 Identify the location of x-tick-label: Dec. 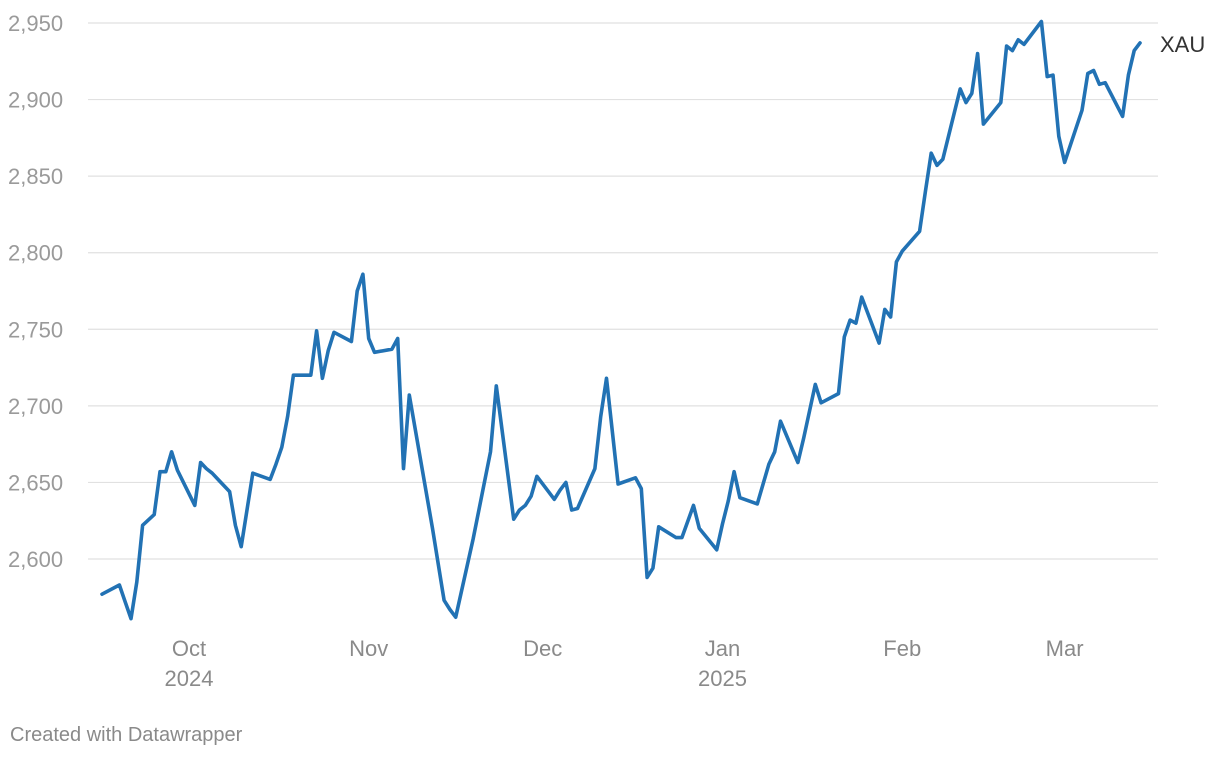
(542, 648).